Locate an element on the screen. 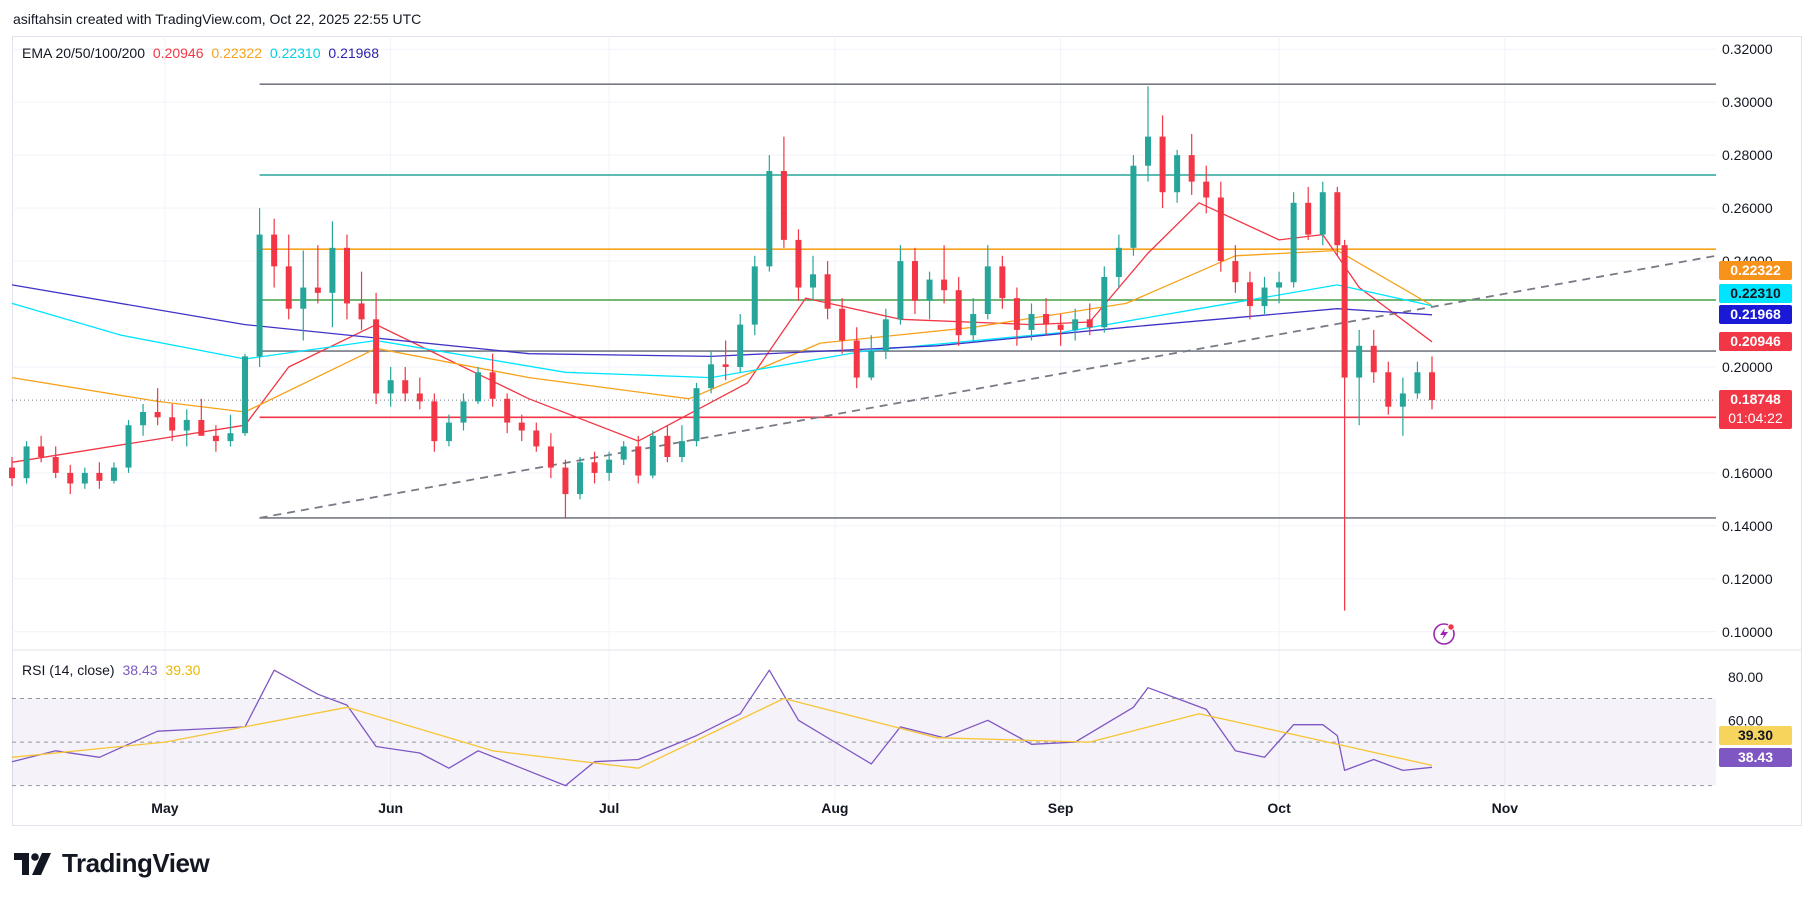 This screenshot has height=900, width=1815. month-label: Oct is located at coordinates (1279, 808).